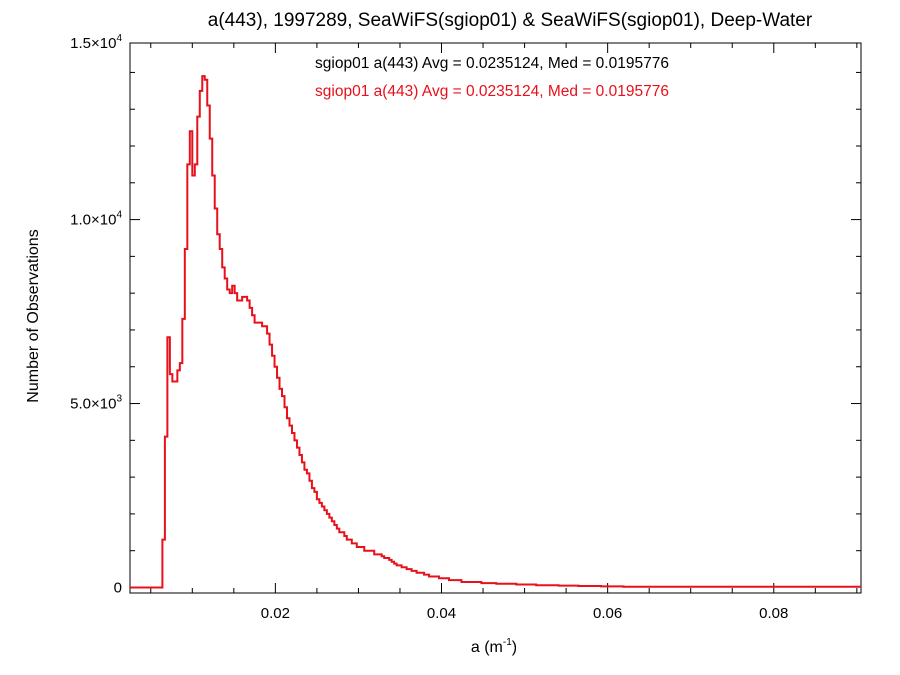 The width and height of the screenshot is (900, 675). I want to click on y-tick-exponent: 3, so click(119, 399).